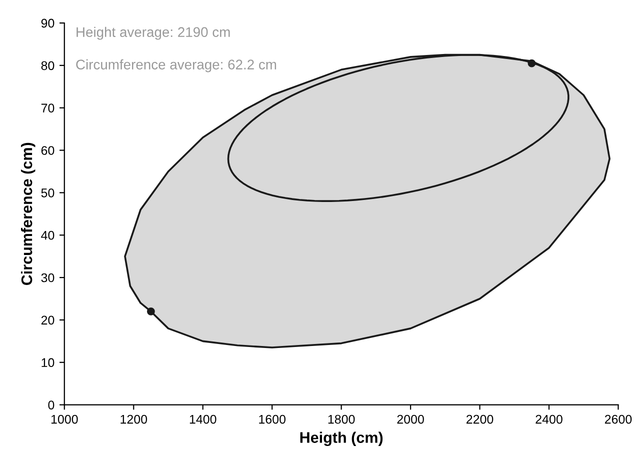 The image size is (644, 460). What do you see at coordinates (47, 193) in the screenshot?
I see `y-tick-label: 50` at bounding box center [47, 193].